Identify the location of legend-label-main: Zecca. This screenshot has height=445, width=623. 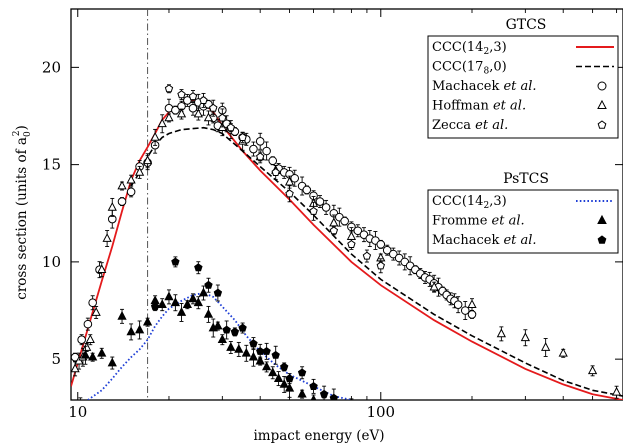
(453, 125).